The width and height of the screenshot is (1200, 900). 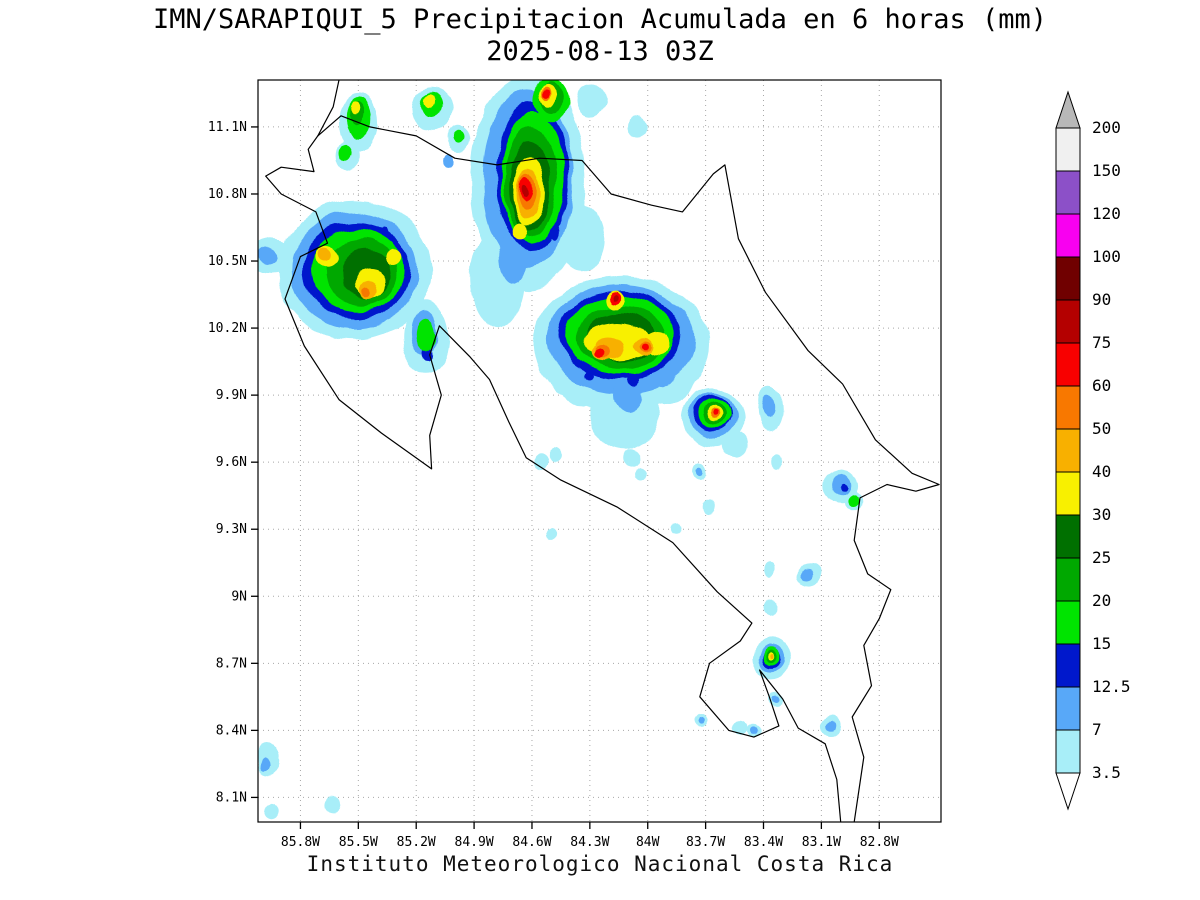 I want to click on lon-tick-label: 82.8W, so click(x=879, y=842).